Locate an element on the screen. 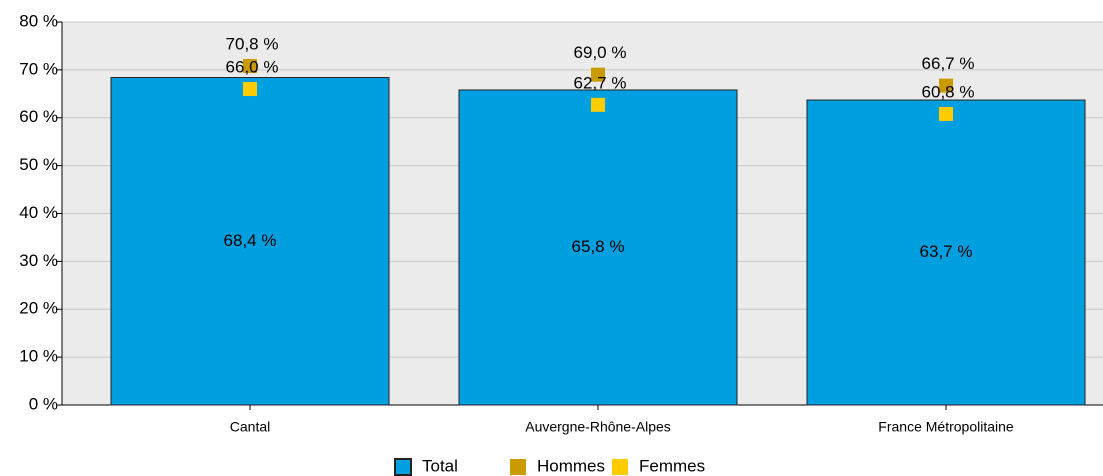 The height and width of the screenshot is (476, 1103). y-tick-label: 70 % is located at coordinates (38, 68).